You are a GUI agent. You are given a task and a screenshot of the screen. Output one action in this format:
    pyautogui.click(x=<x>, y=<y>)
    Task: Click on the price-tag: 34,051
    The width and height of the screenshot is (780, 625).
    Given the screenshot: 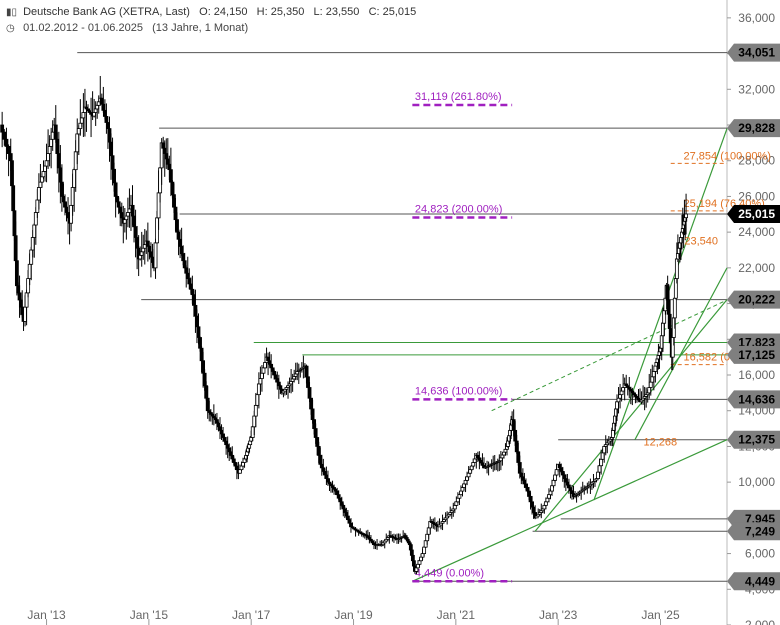 What is the action you would take?
    pyautogui.click(x=753, y=52)
    